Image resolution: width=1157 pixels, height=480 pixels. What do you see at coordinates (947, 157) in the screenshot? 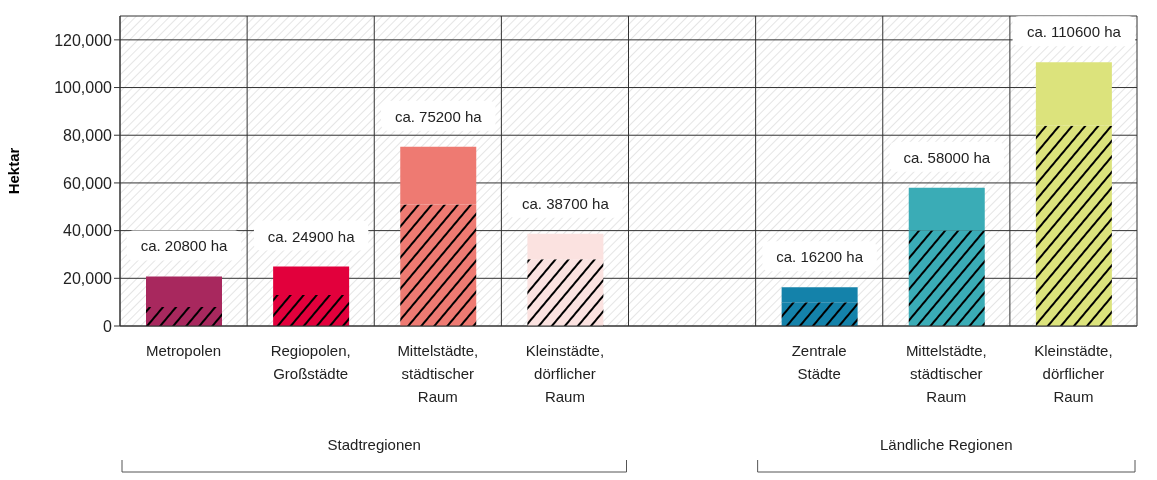
I see `total-label: ca. 58000 ha` at bounding box center [947, 157].